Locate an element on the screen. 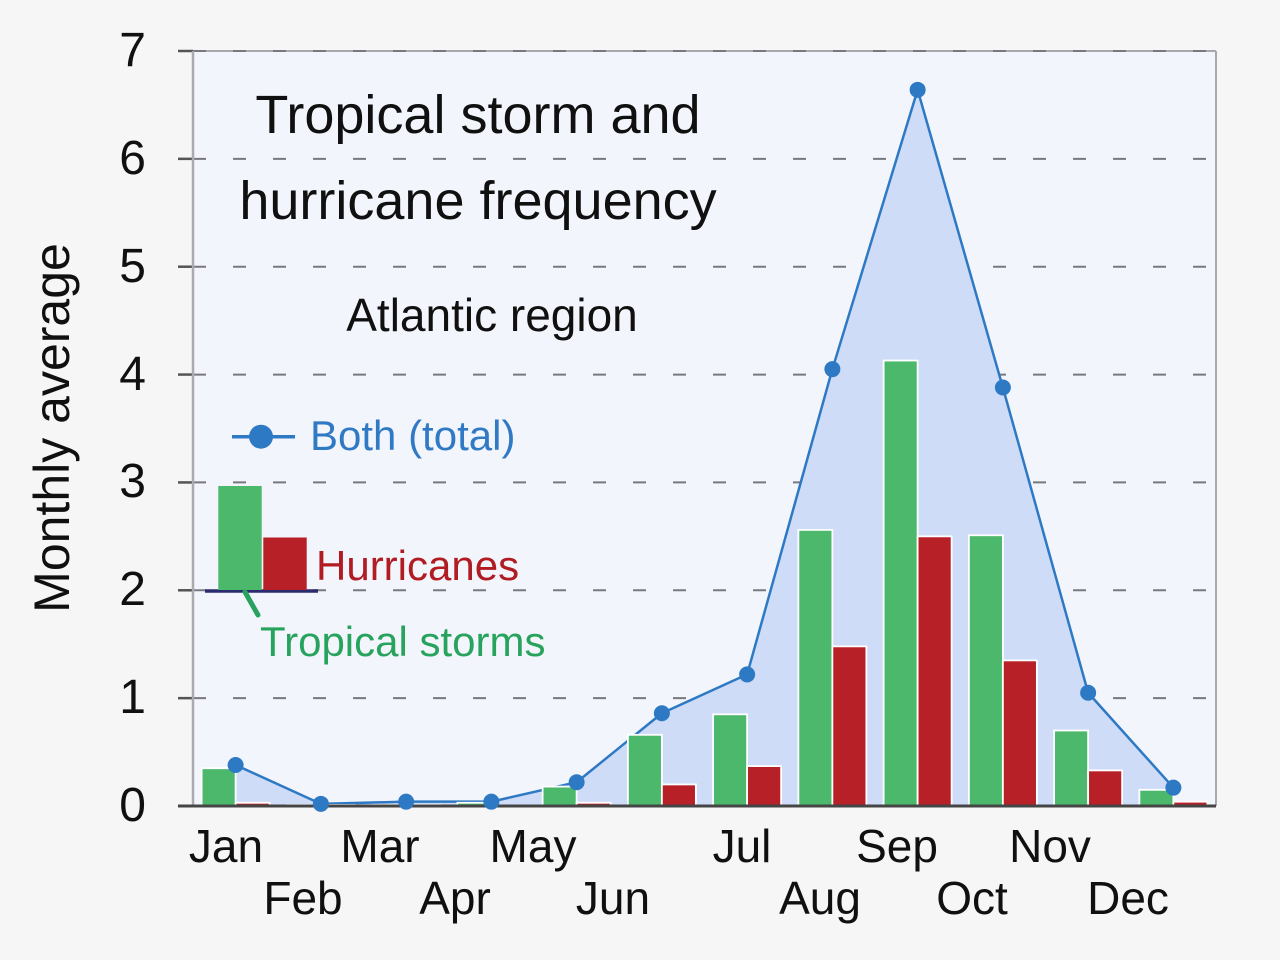 This screenshot has height=960, width=1280. x-axis-label-jan: Jan is located at coordinates (226, 846).